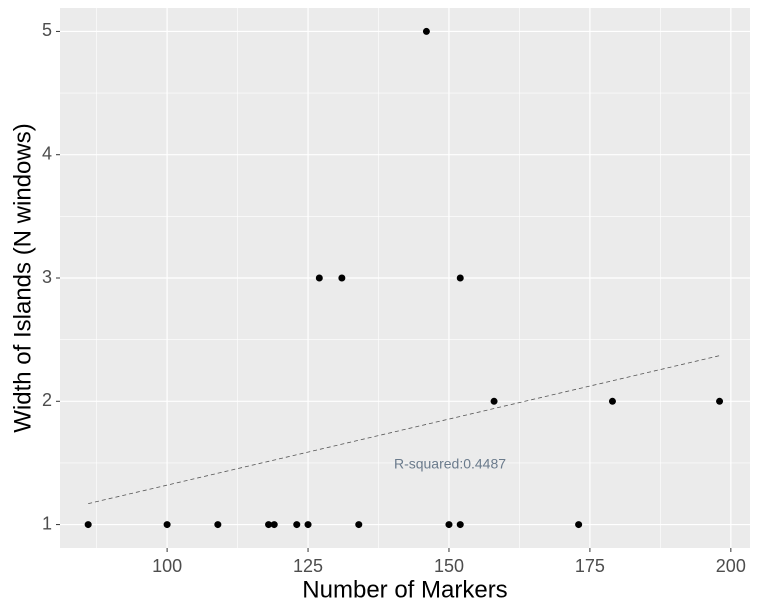 This screenshot has width=759, height=608. What do you see at coordinates (308, 566) in the screenshot?
I see `x-tick-label: 125` at bounding box center [308, 566].